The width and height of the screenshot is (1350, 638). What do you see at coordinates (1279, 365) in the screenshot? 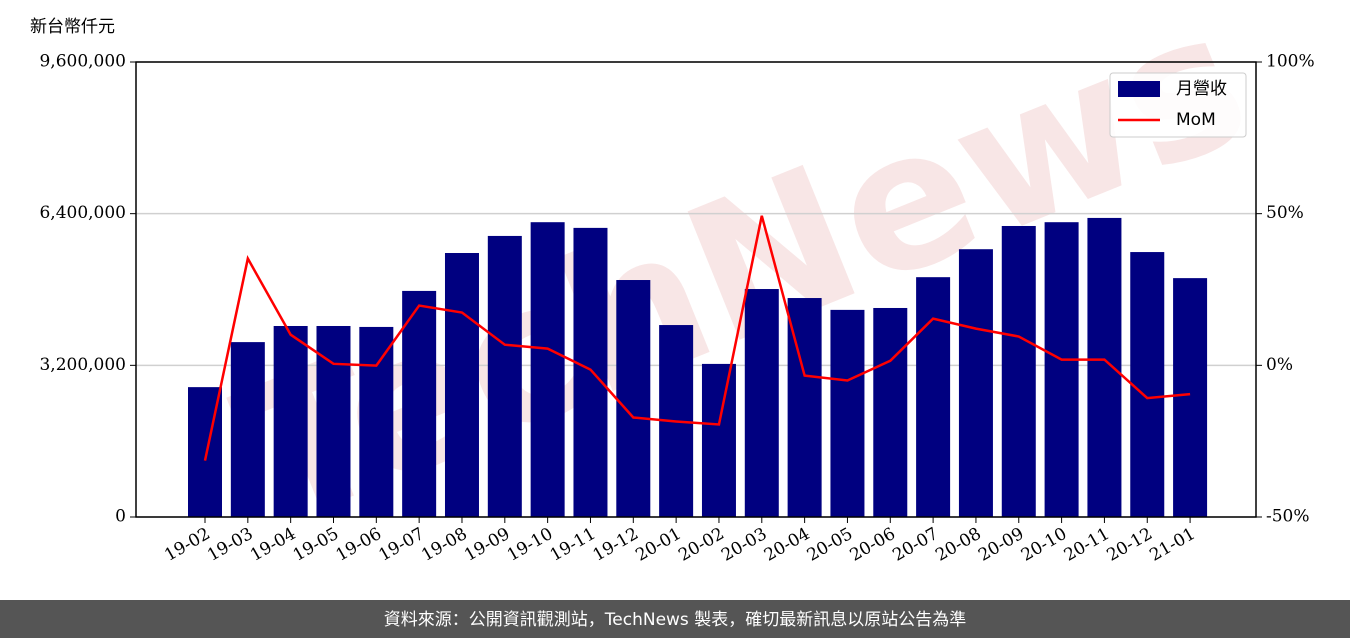
I see `y2-tick-label: 0%` at bounding box center [1279, 365].